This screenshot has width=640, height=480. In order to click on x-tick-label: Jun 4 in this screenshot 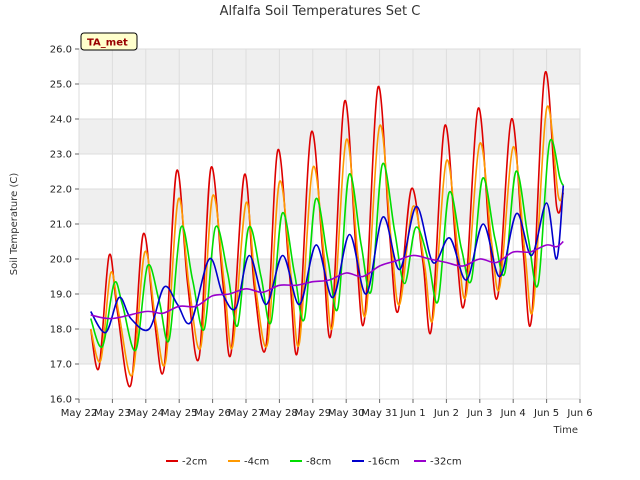, I will do `click(513, 413)`.